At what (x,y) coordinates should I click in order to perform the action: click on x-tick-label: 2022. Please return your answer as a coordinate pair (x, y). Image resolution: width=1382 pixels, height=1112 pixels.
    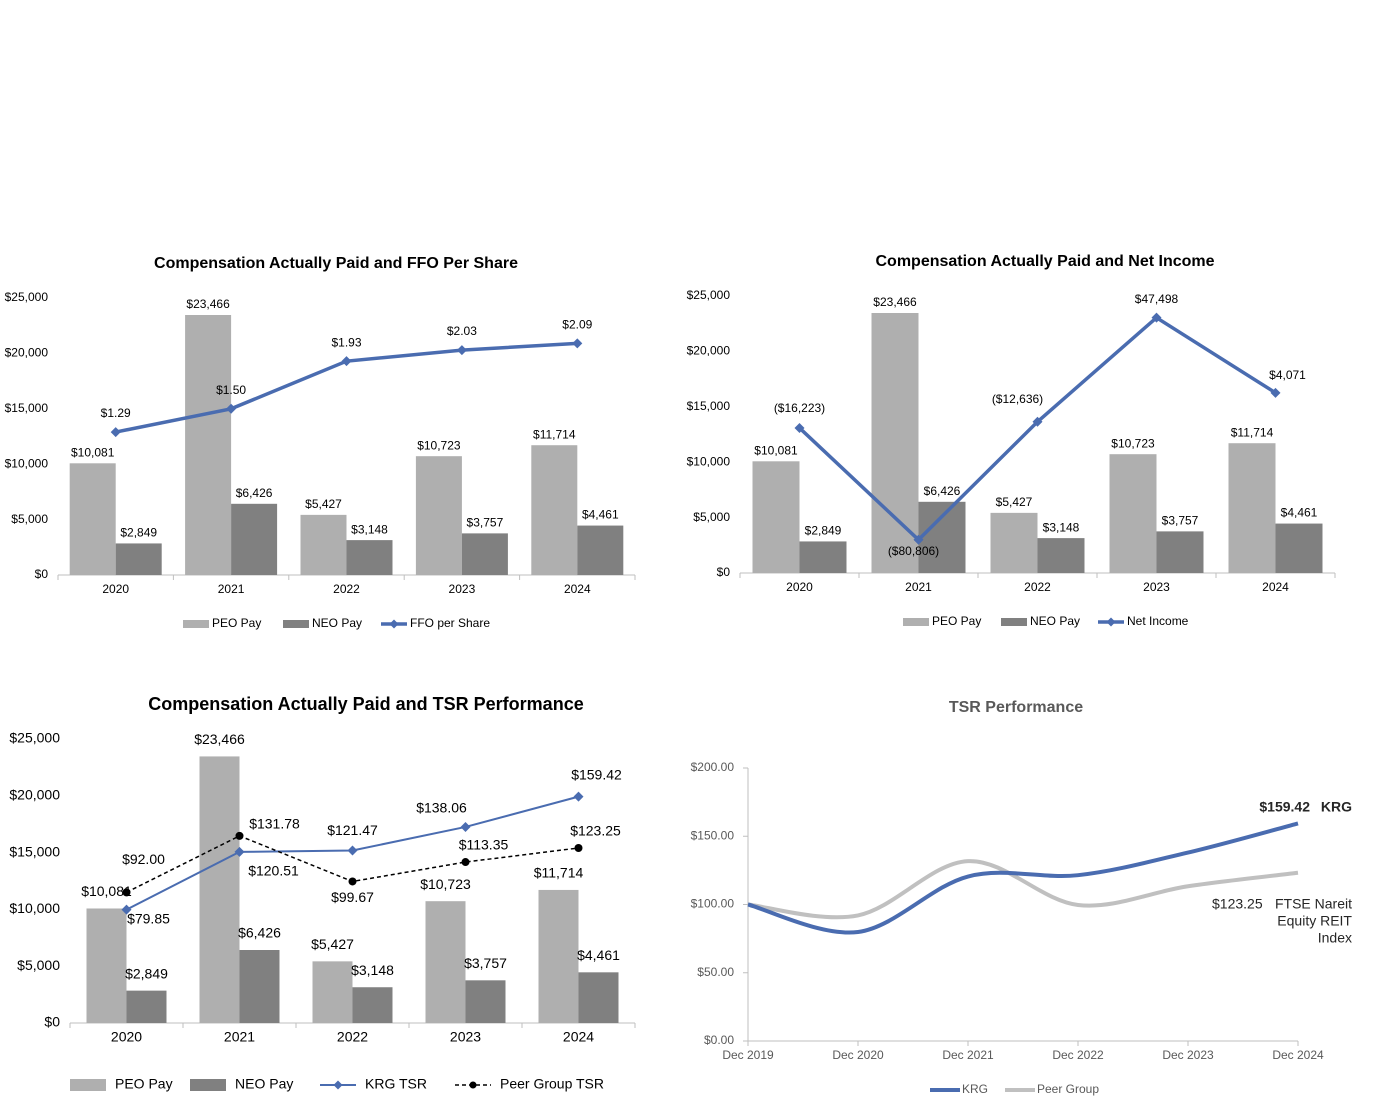
    Looking at the image, I should click on (352, 1037).